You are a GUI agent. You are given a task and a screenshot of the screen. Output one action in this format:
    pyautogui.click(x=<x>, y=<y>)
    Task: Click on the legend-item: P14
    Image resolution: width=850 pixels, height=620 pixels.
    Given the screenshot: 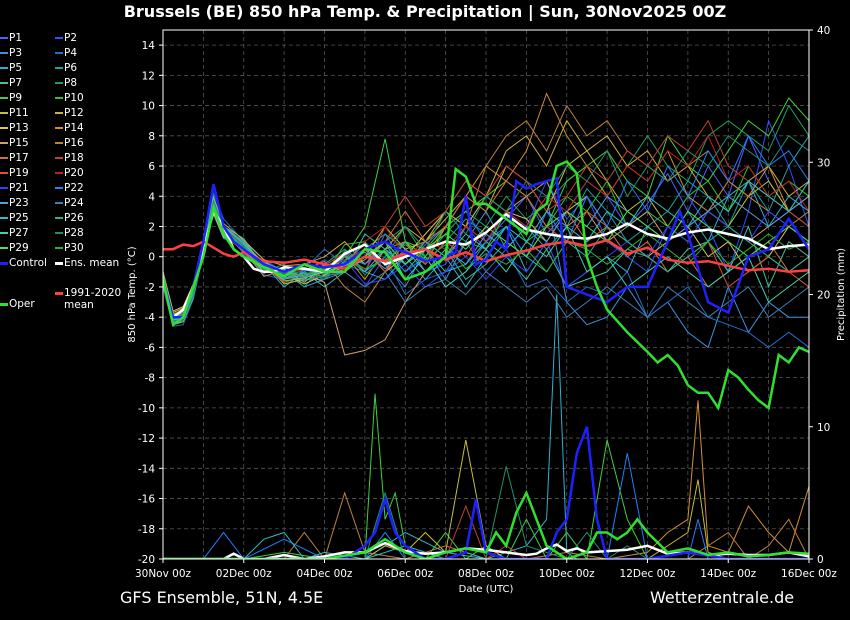 What is the action you would take?
    pyautogui.click(x=69, y=128)
    